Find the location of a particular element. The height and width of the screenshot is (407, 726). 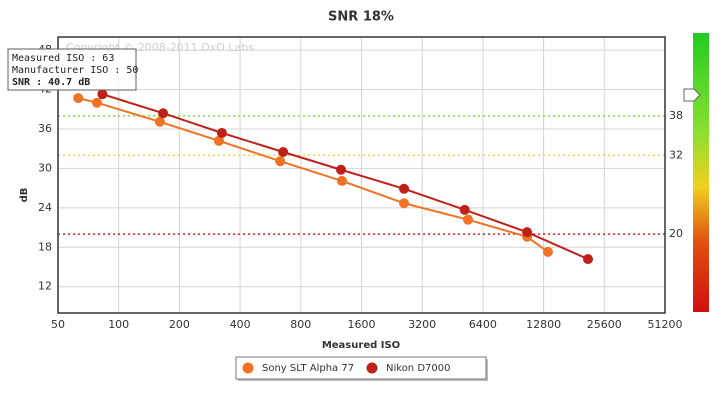

color-scale is located at coordinates (701, 172).